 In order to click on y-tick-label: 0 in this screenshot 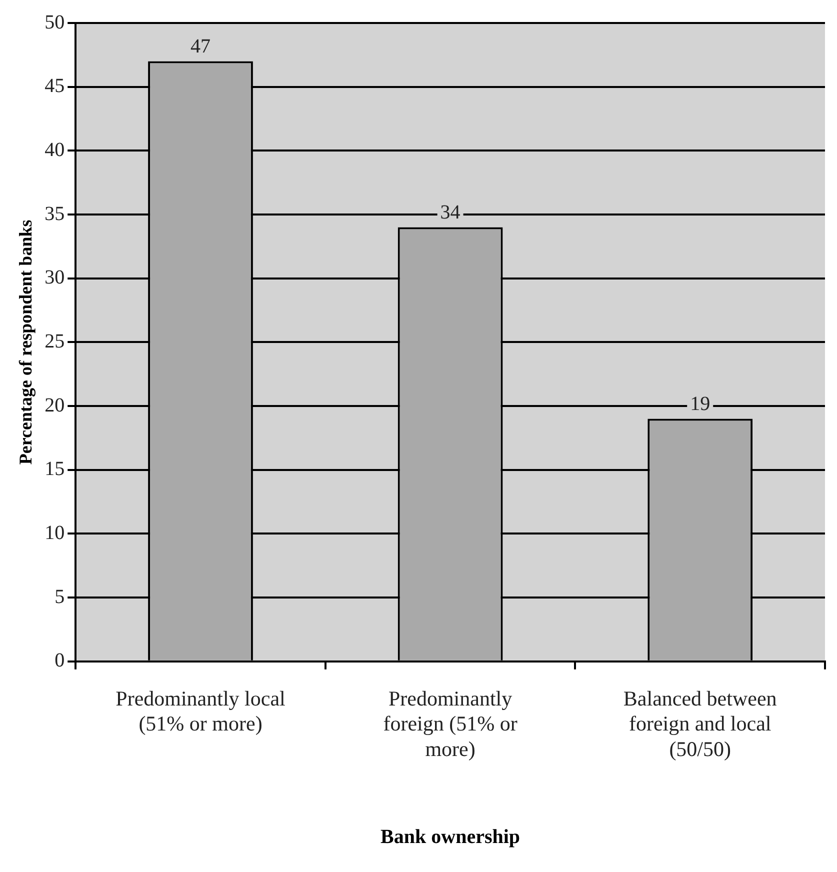, I will do `click(59, 661)`.